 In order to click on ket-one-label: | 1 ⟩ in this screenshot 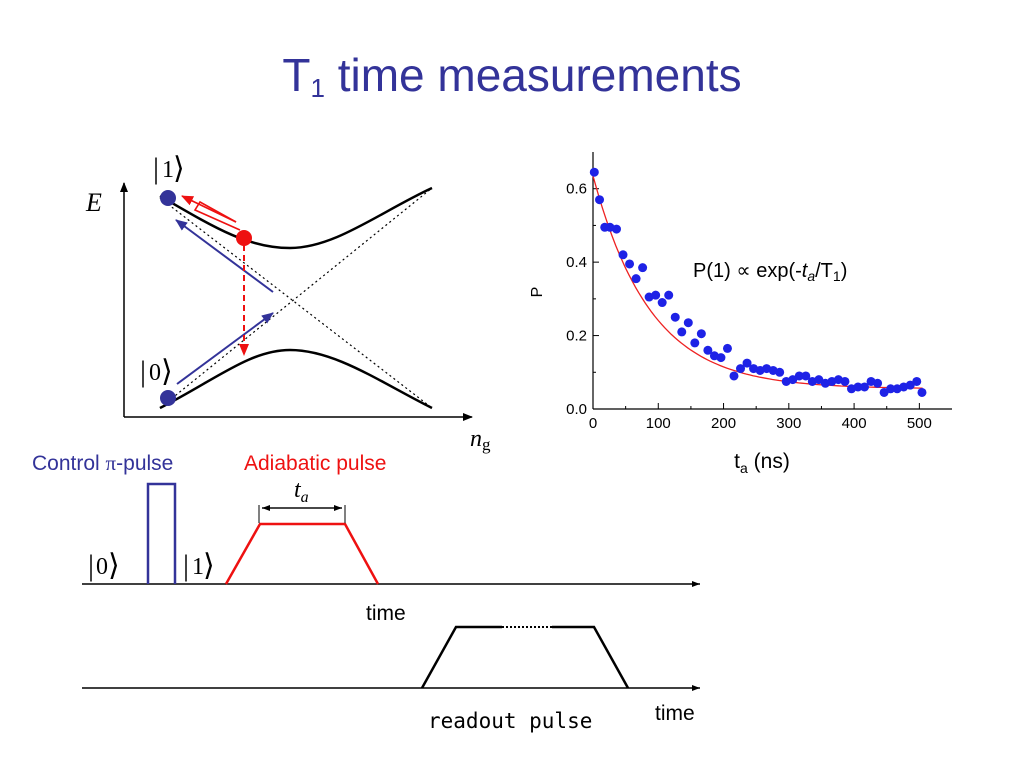, I will do `click(169, 168)`.